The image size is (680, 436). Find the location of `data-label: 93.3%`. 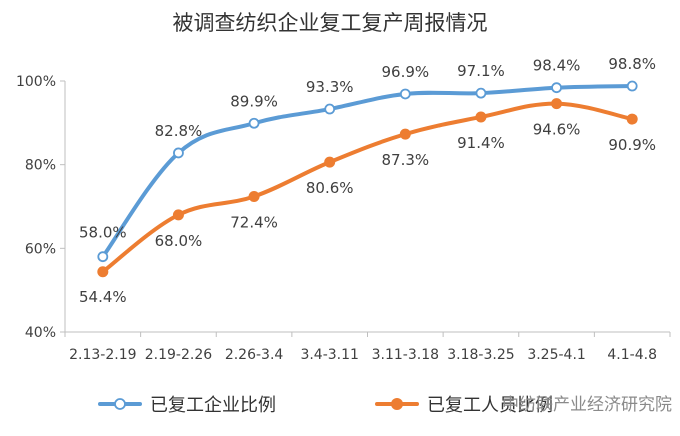

data-label: 93.3% is located at coordinates (330, 87).